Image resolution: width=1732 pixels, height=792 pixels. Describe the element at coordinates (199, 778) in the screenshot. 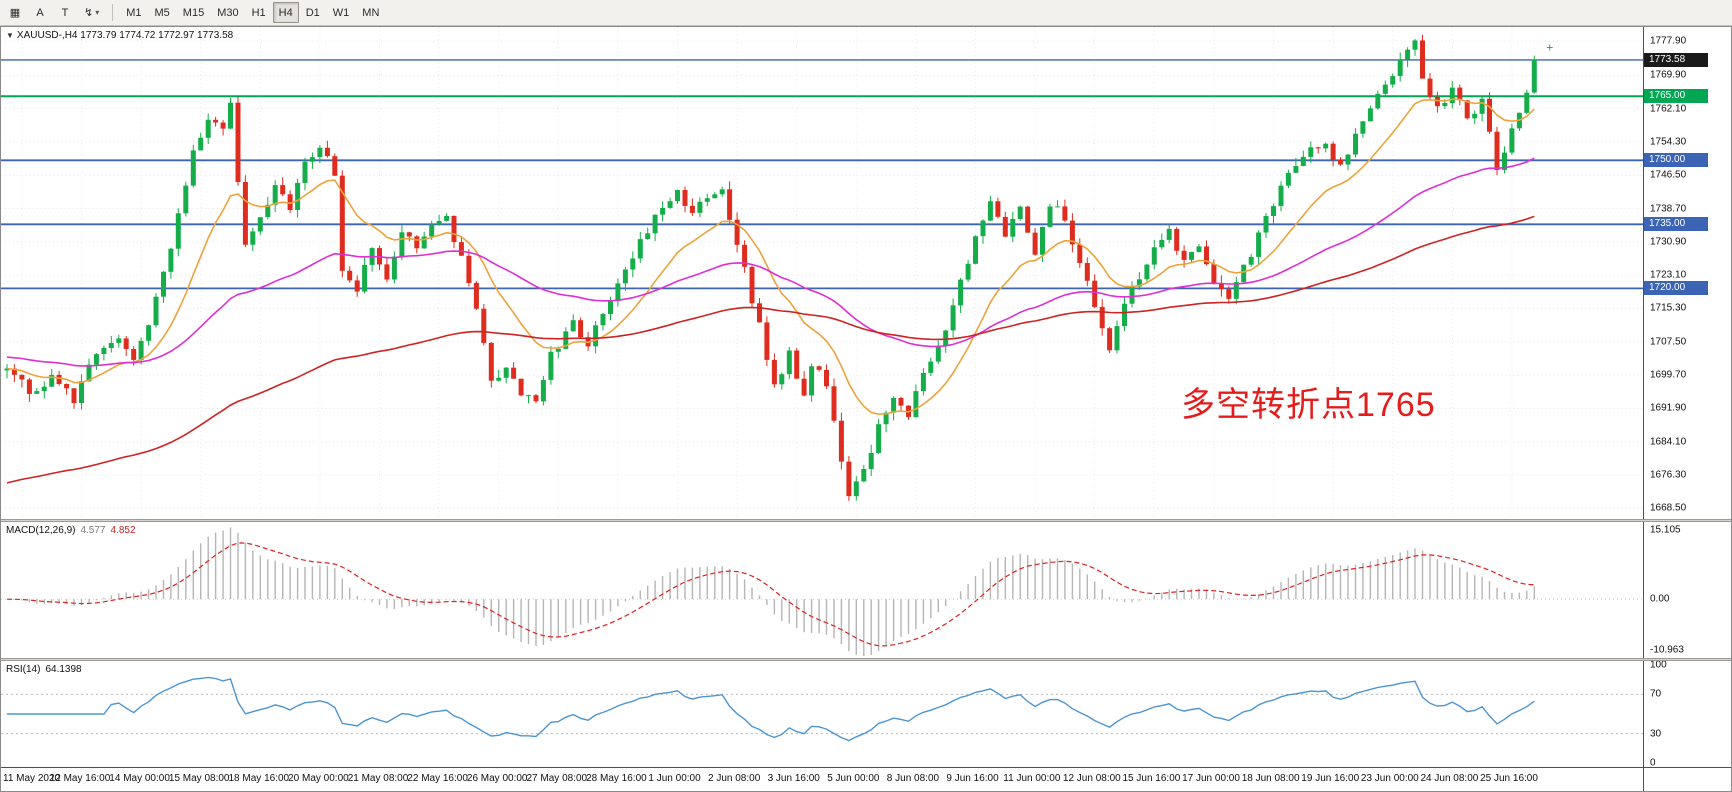

I see `time-tick-label: 15 May 08:00` at that location.